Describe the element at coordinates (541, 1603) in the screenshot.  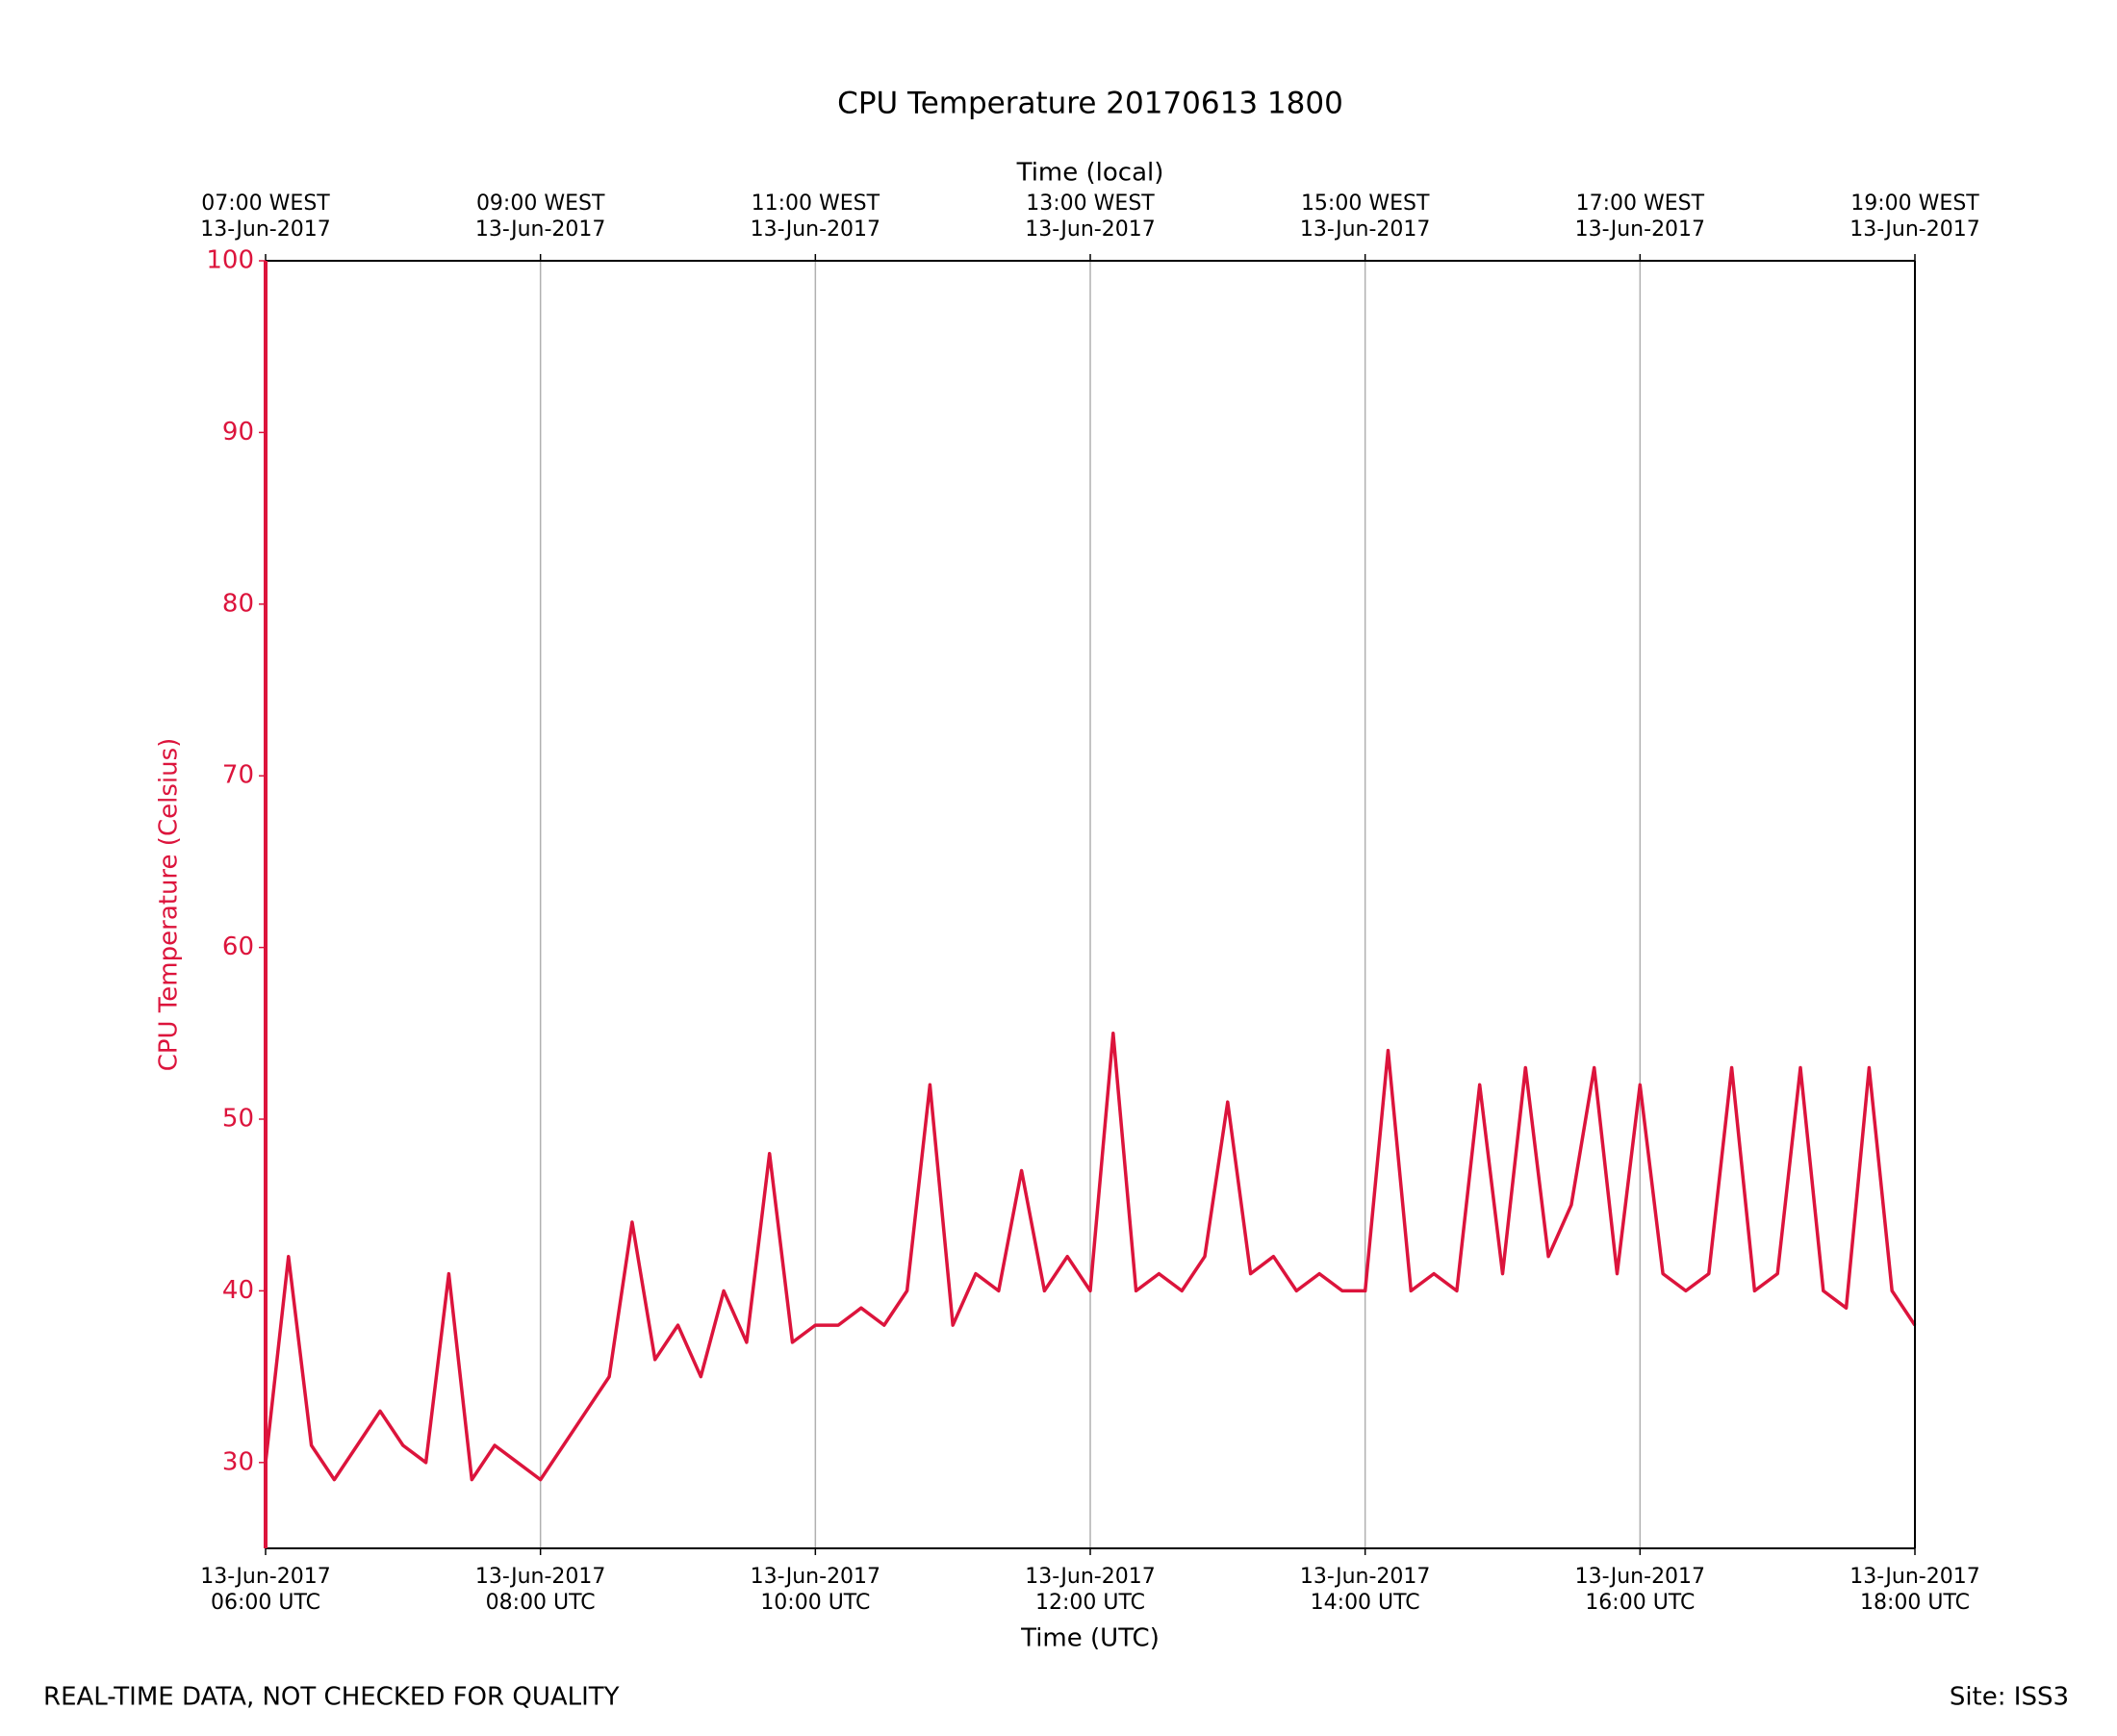
I see `x-tick-label: 08:00 UTC` at that location.